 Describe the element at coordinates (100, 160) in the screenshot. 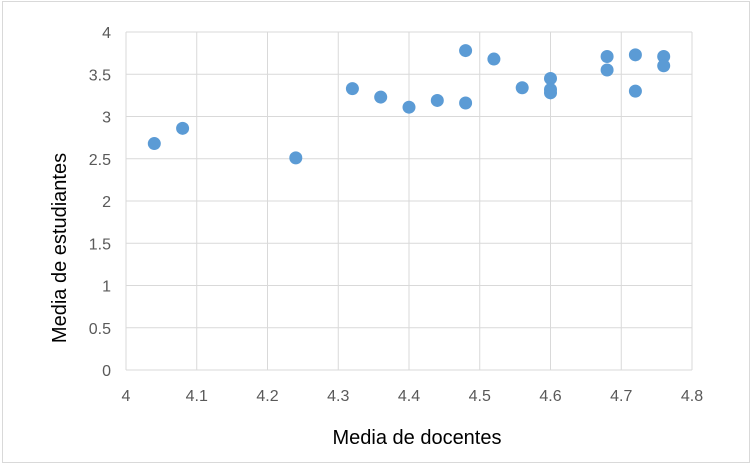

I see `y-tick-label: 2.5` at that location.